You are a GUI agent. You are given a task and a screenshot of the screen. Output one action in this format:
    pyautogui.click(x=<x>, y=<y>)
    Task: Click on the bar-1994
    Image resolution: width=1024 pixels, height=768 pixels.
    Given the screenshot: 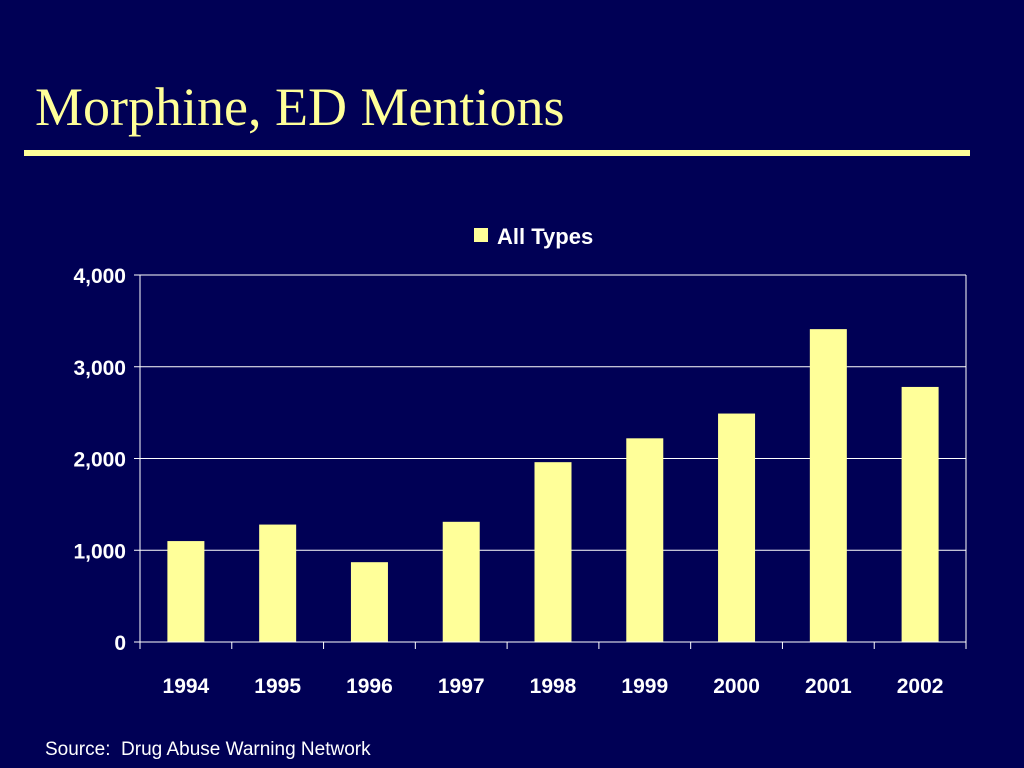 What is the action you would take?
    pyautogui.click(x=186, y=591)
    